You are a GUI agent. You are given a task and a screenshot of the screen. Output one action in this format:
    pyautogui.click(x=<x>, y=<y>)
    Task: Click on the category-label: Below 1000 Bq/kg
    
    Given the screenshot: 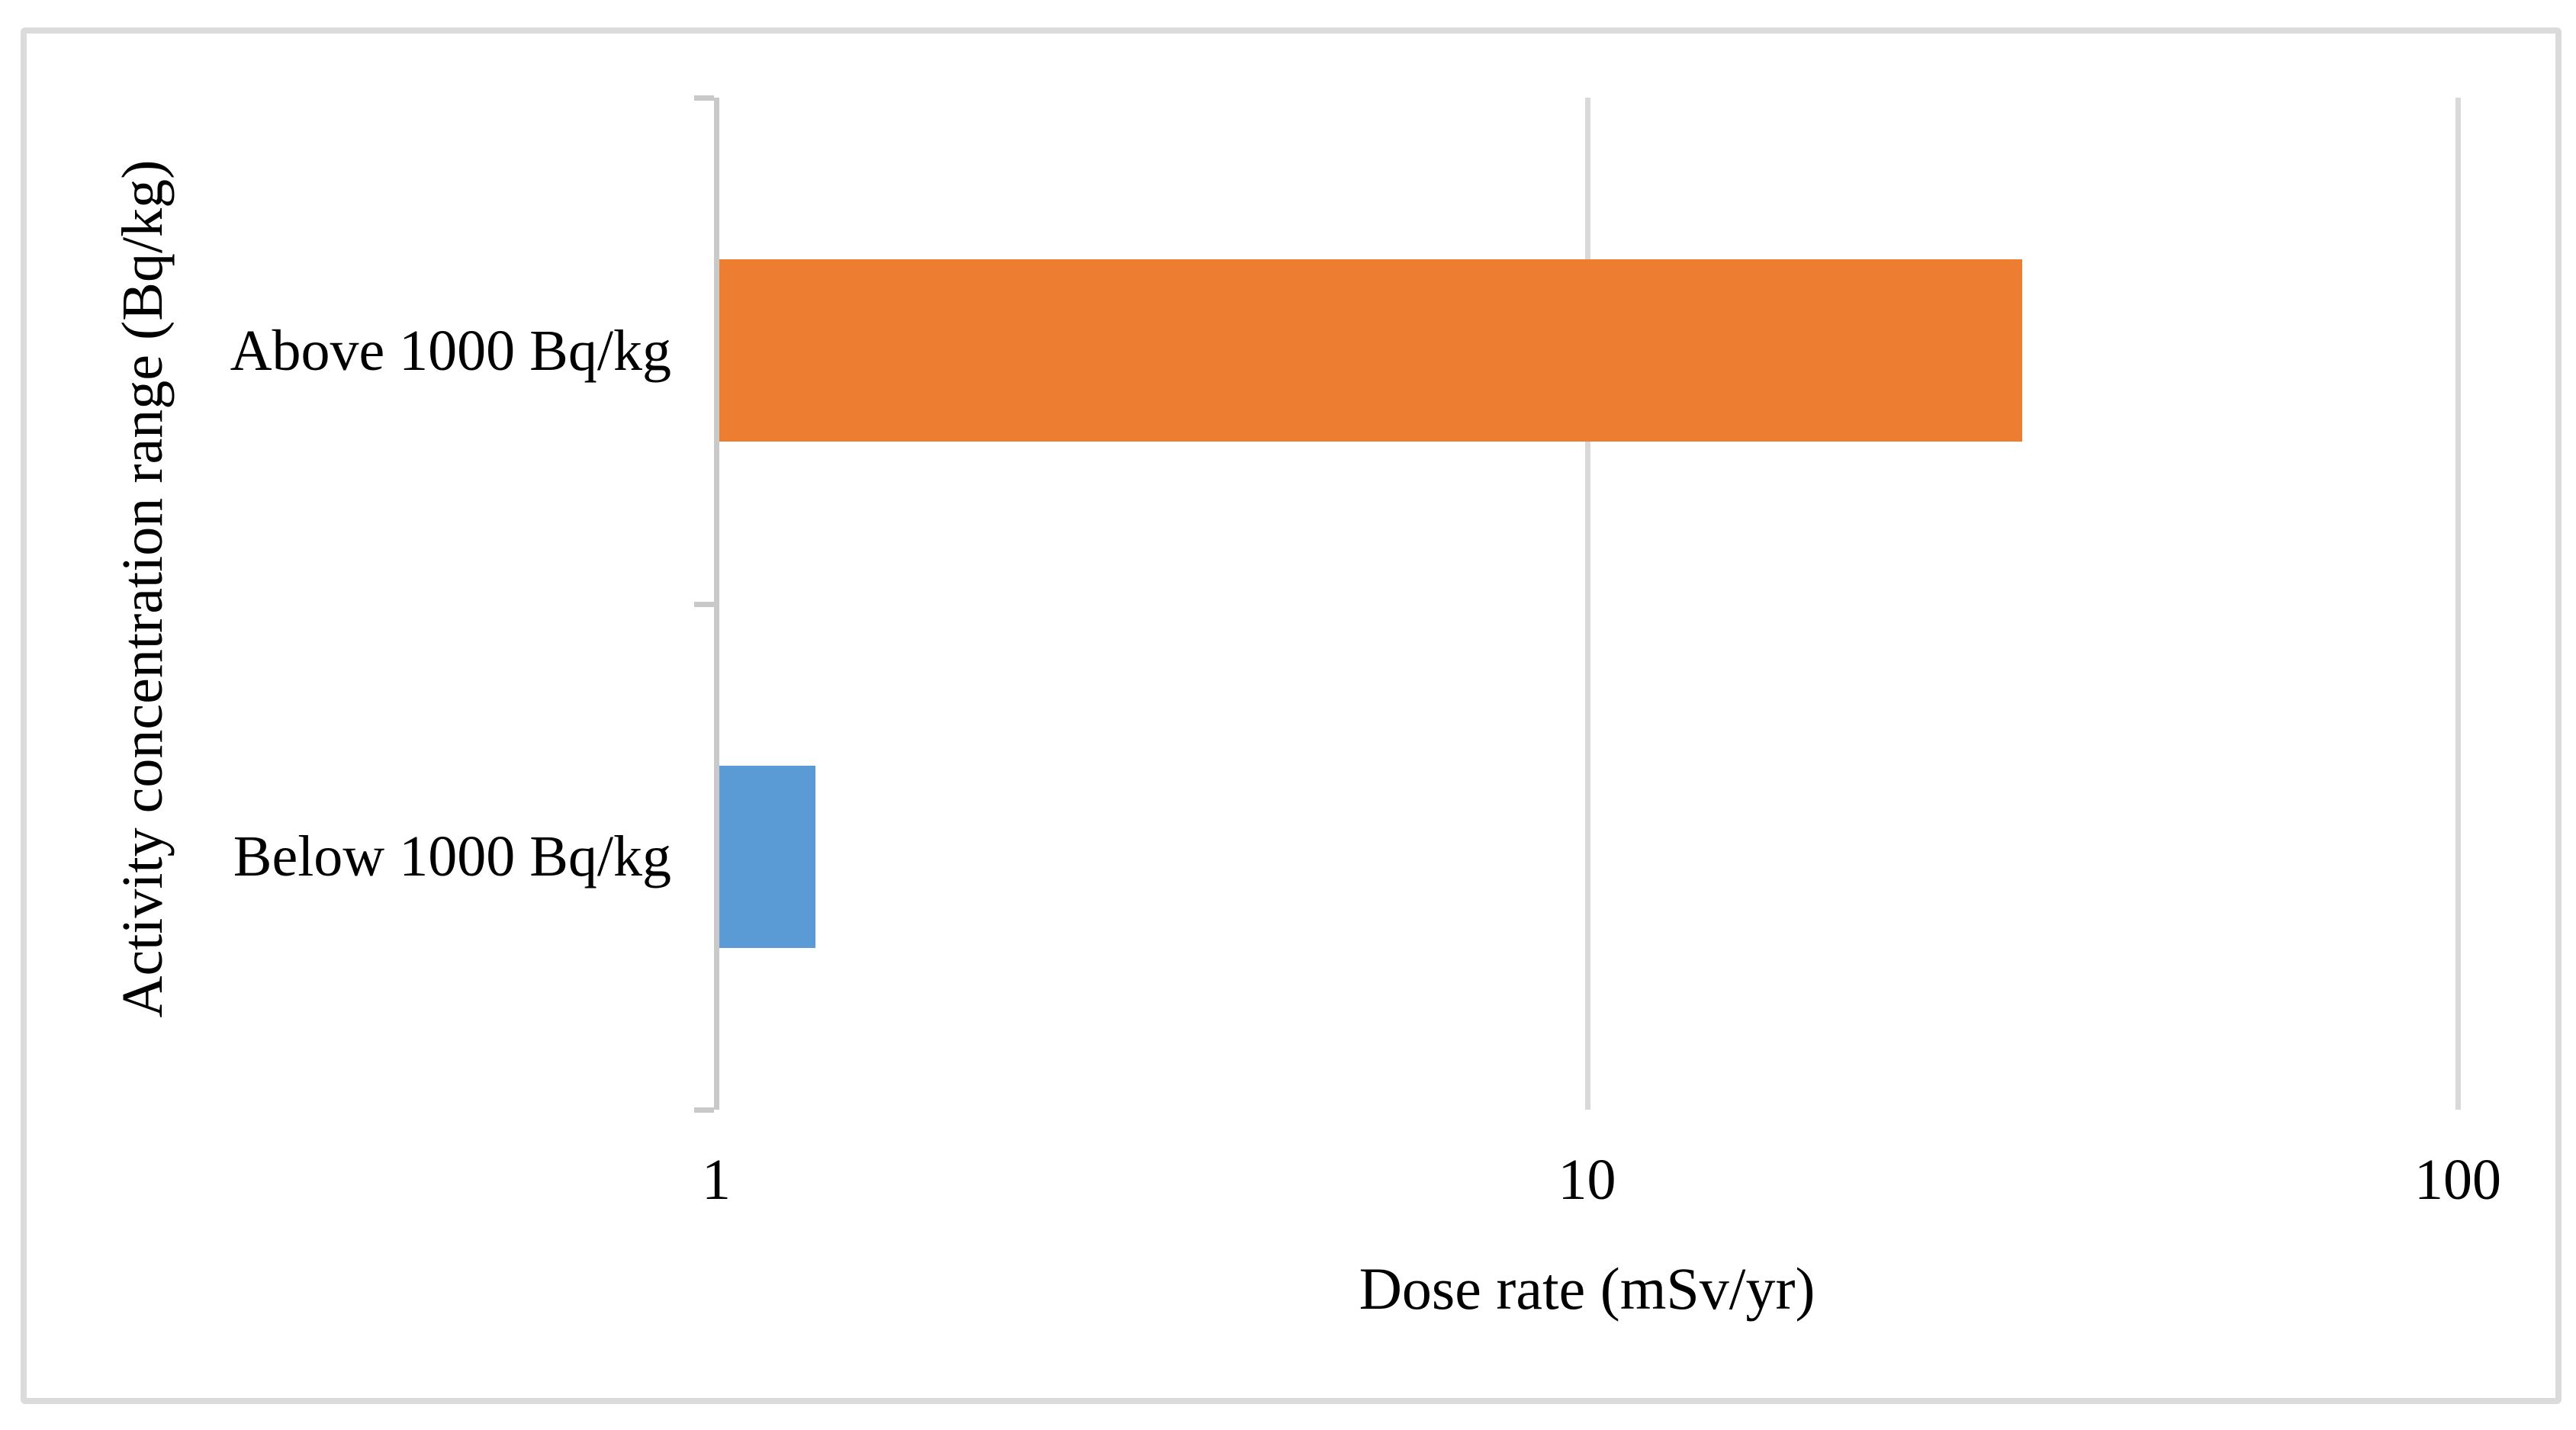 What is the action you would take?
    pyautogui.click(x=452, y=857)
    